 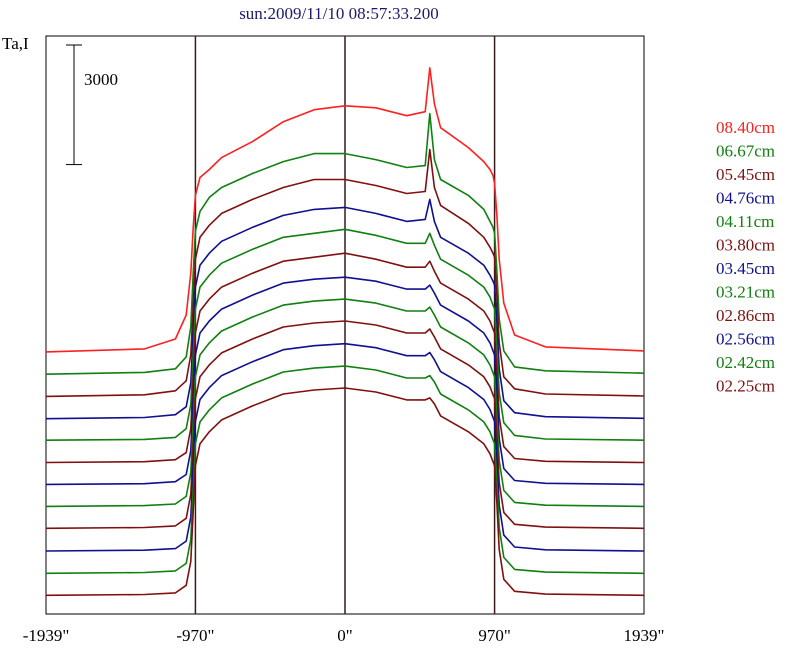 I want to click on legend-entry-03.45cm: 03.45cm, so click(x=745, y=268).